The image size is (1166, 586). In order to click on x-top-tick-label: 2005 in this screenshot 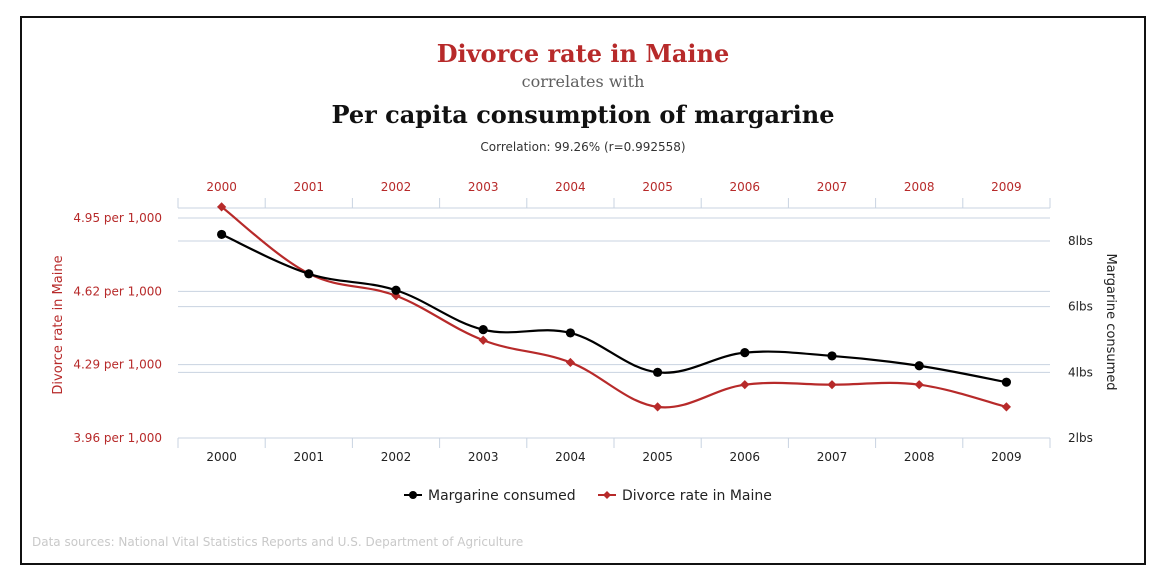, I will do `click(657, 187)`.